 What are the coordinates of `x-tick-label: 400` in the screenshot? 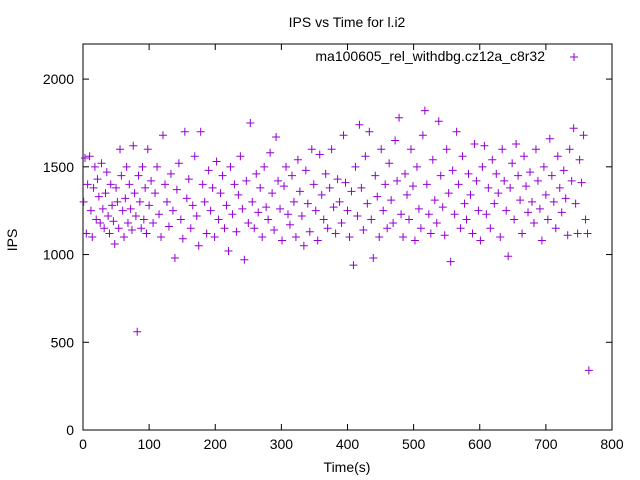 It's located at (348, 444).